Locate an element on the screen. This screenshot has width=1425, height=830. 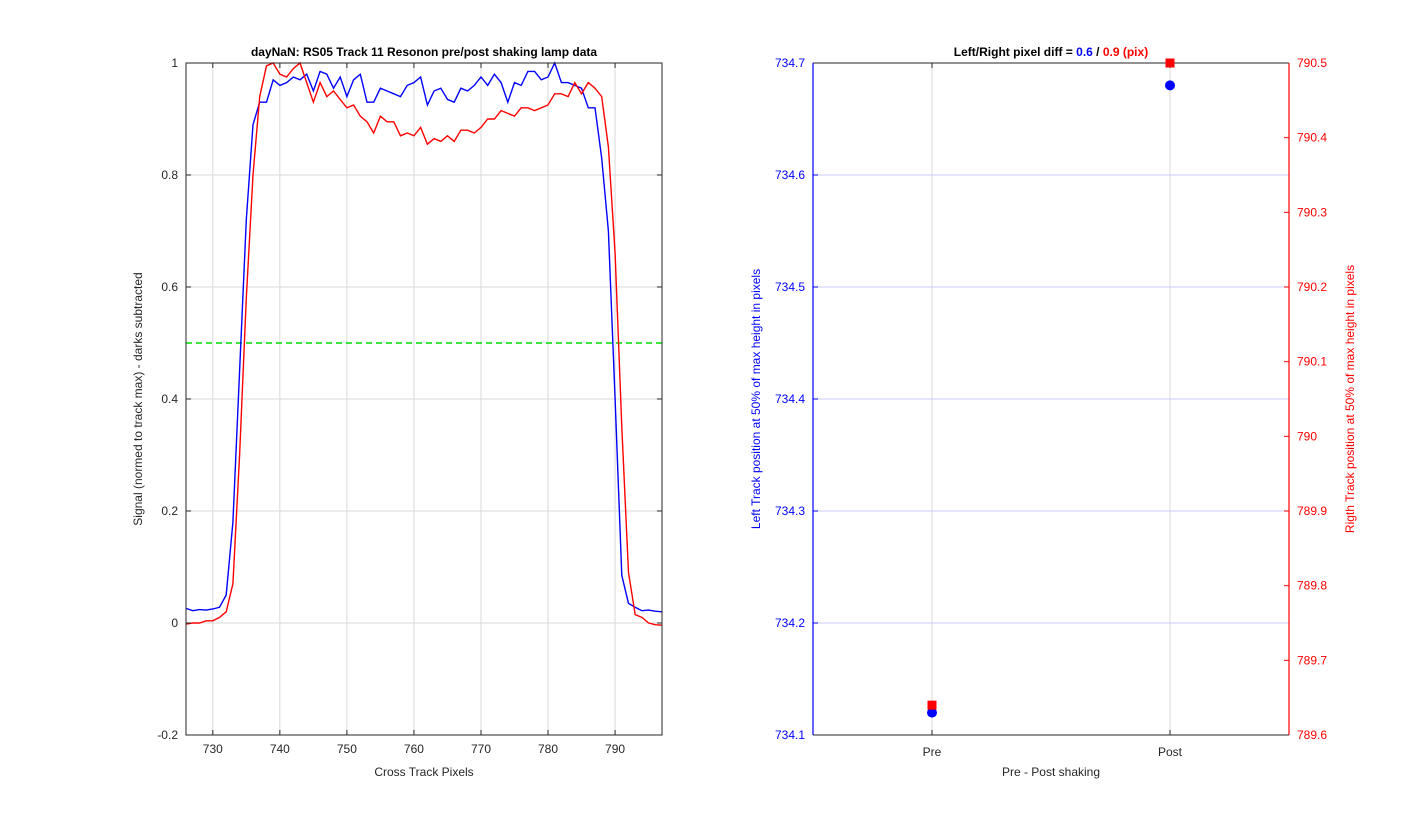
left-axis-tick-label: 734.2 is located at coordinates (790, 623).